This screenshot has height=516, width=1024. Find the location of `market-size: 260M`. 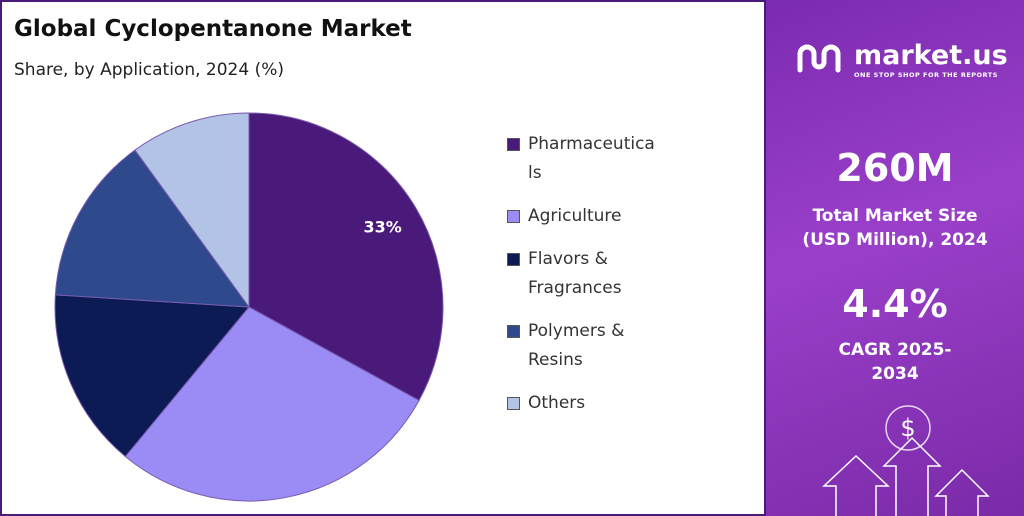

market-size: 260M is located at coordinates (895, 168).